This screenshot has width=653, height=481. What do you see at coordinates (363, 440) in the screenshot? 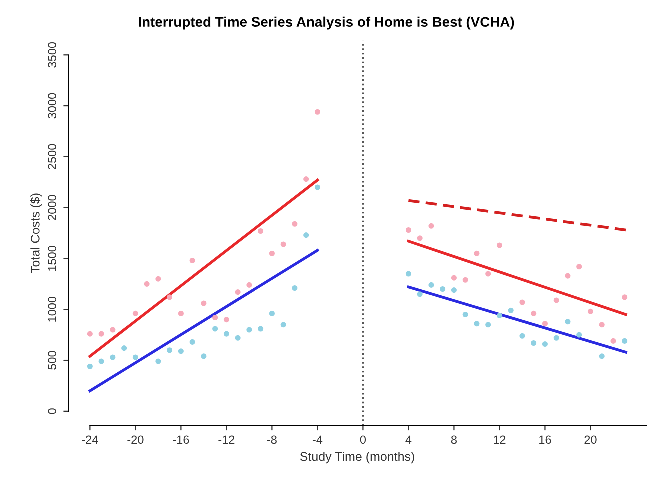
I see `x-tick-label: 0` at bounding box center [363, 440].